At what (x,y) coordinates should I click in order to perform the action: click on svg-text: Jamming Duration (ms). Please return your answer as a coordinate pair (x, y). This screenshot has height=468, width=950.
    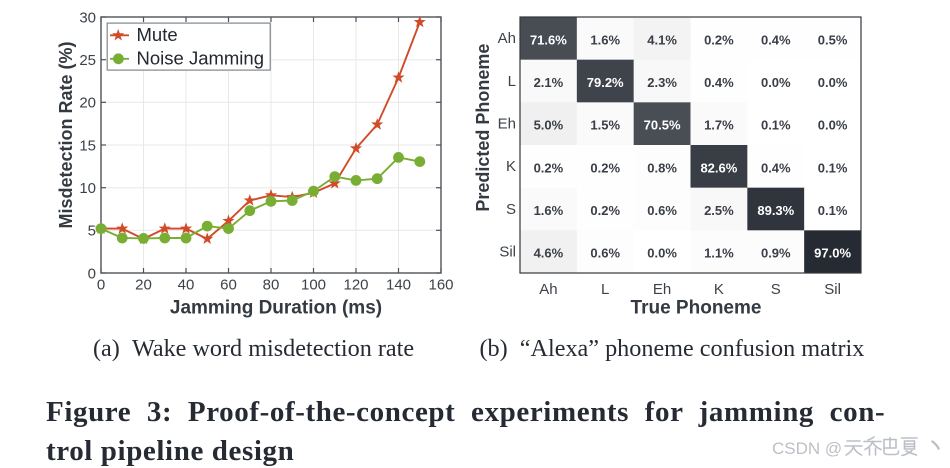
    Looking at the image, I should click on (276, 308).